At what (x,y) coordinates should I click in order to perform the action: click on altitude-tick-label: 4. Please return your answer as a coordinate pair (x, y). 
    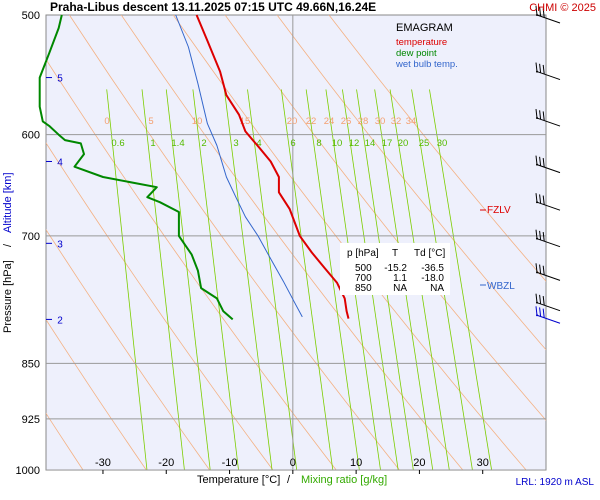
    Looking at the image, I should click on (60, 162).